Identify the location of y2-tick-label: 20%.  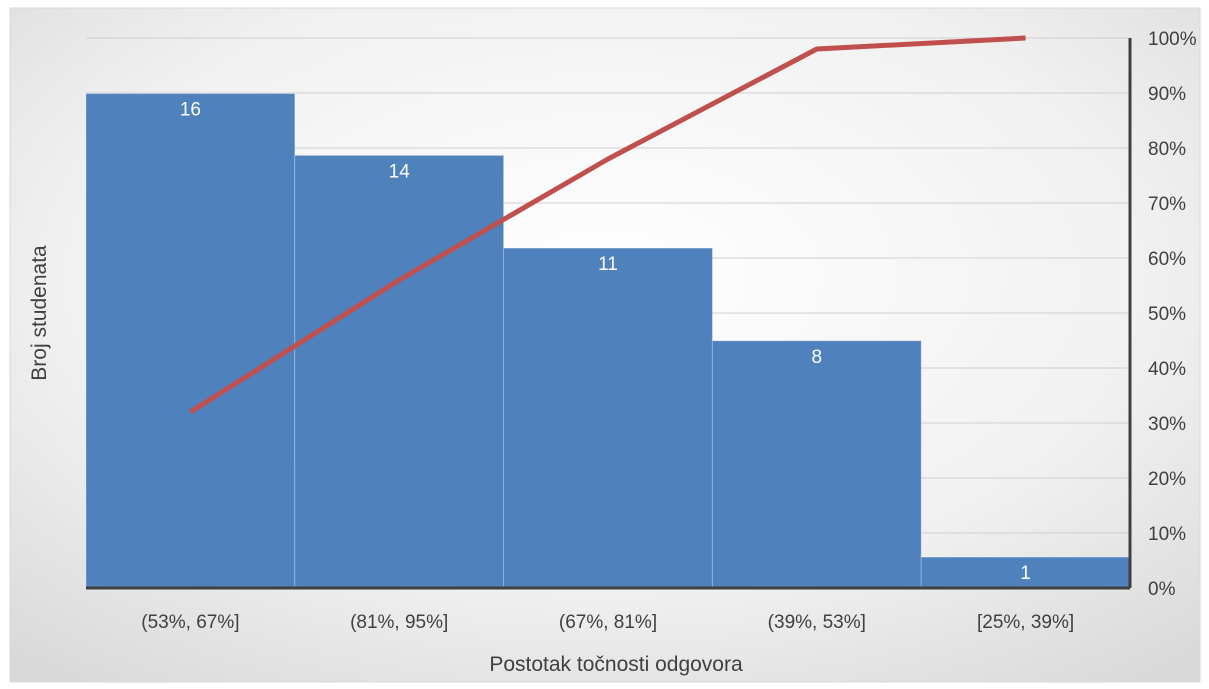
(1167, 479).